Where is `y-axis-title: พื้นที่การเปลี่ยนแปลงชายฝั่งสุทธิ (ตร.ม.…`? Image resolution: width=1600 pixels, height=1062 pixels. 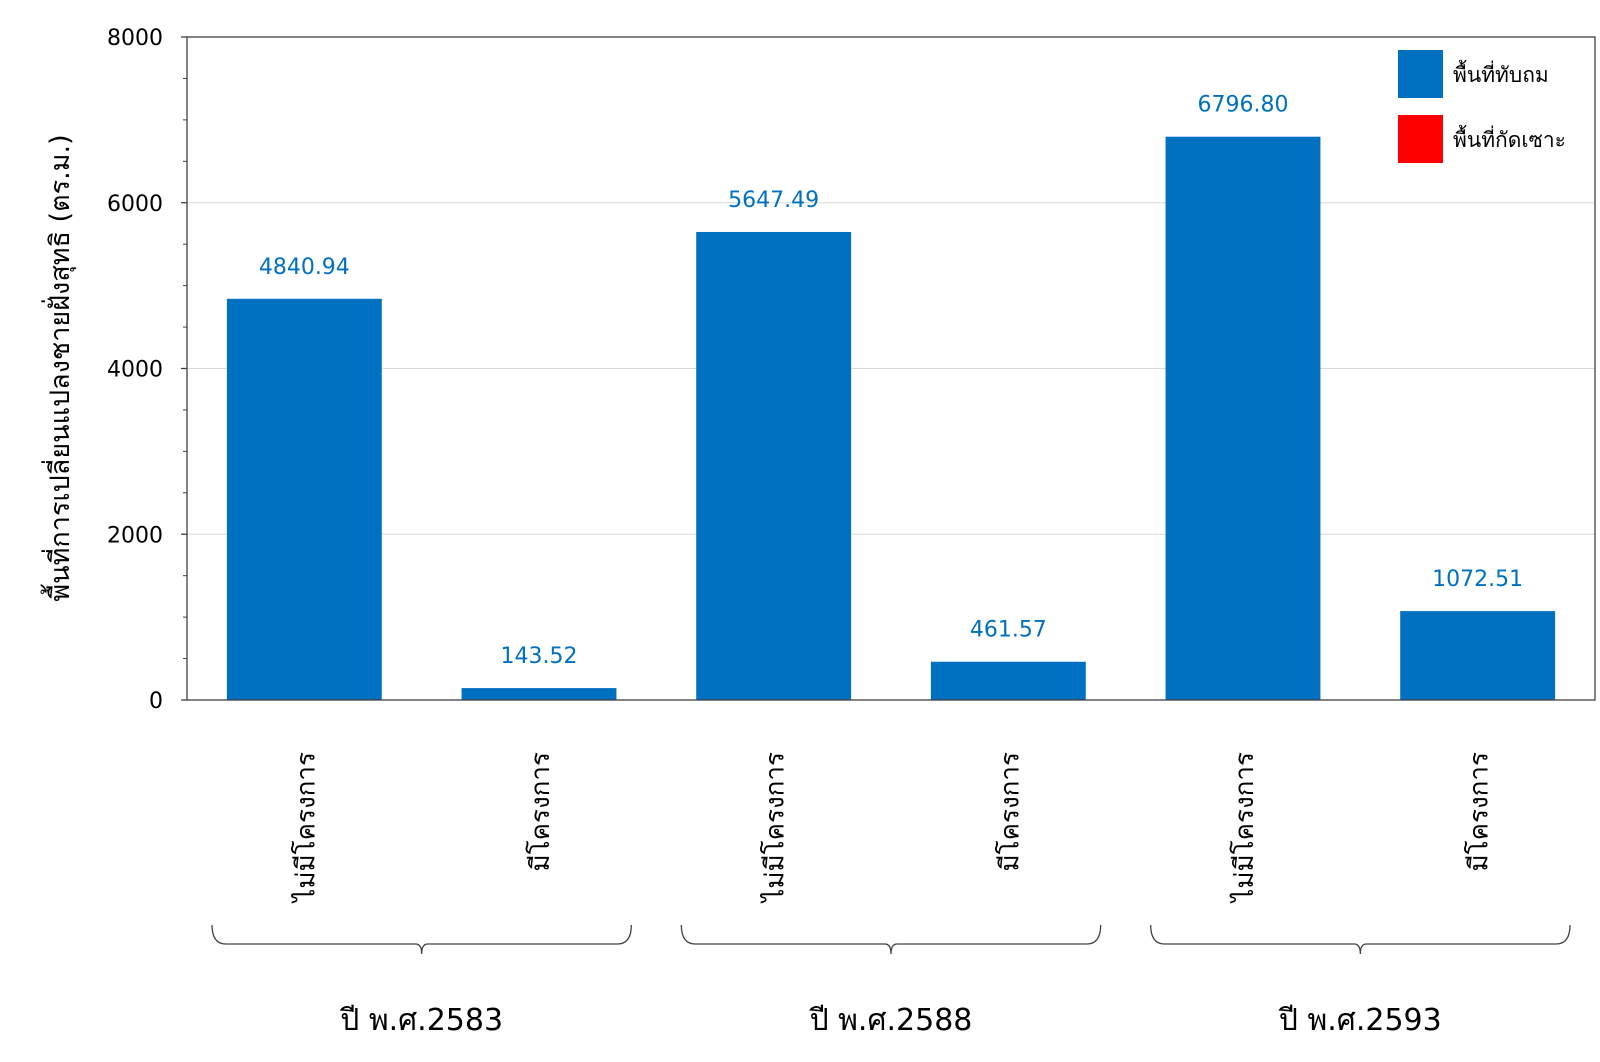
y-axis-title: พื้นที่การเปลี่ยนแปลงชายฝั่งสุทธิ (ตร.ม.… is located at coordinates (58, 367).